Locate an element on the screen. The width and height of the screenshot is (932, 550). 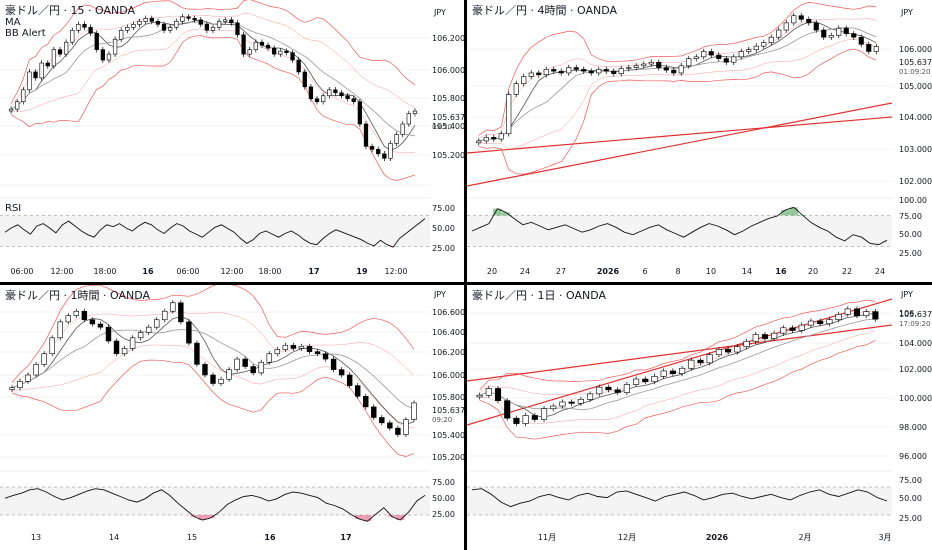
bollinger-lower-band is located at coordinates (677, 390).